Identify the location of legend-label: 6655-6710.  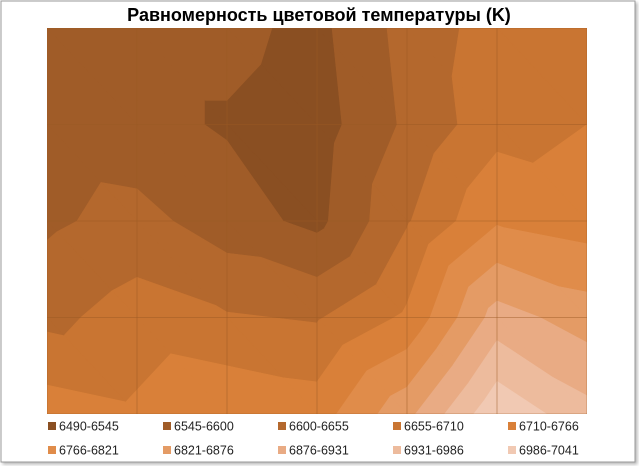
(434, 426).